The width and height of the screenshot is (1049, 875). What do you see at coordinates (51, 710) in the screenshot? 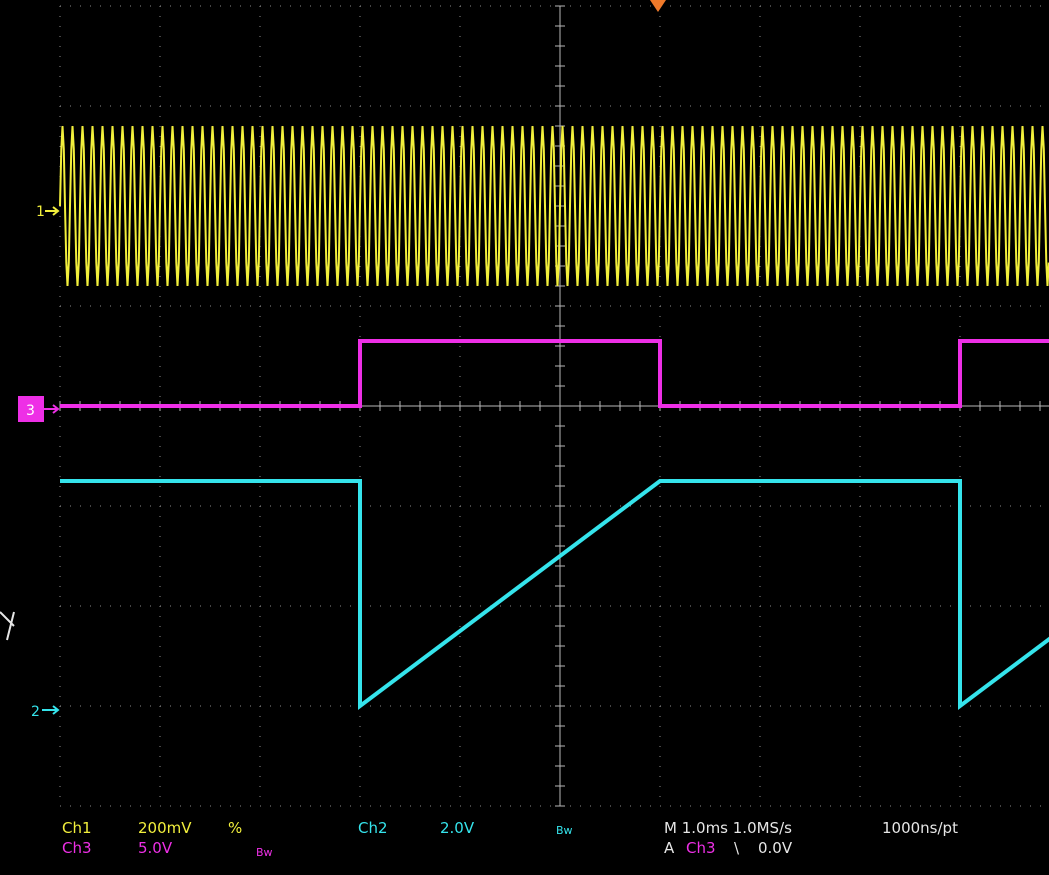
I see `ch2-marker-arrow-icon` at bounding box center [51, 710].